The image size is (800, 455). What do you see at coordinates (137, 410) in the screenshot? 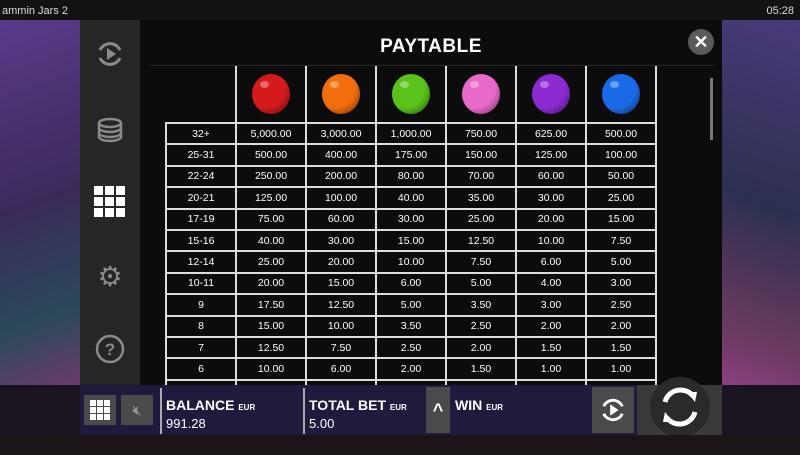
I see `sound-muted-button: 🔇︎` at bounding box center [137, 410].